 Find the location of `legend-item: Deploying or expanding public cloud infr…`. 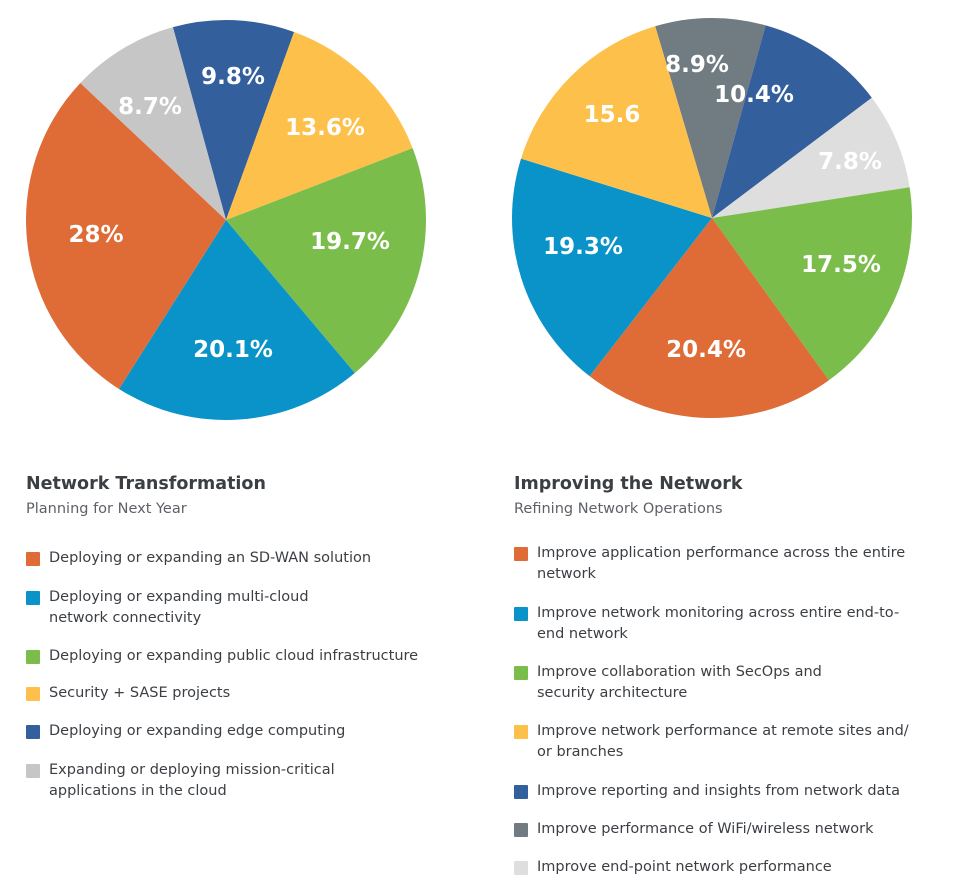

legend-item: Deploying or expanding public cloud infr… is located at coordinates (233, 656).